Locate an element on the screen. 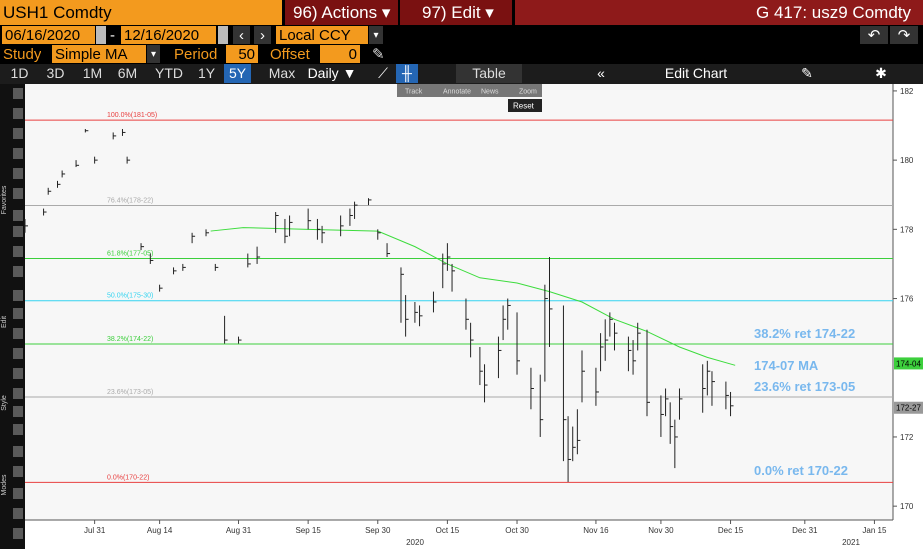 The height and width of the screenshot is (549, 923). moving-average is located at coordinates (473, 296).